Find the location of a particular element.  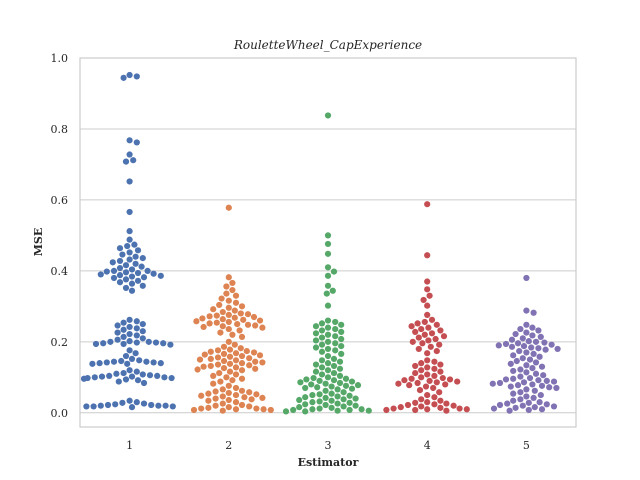

x-tick-label: 5 is located at coordinates (526, 445).